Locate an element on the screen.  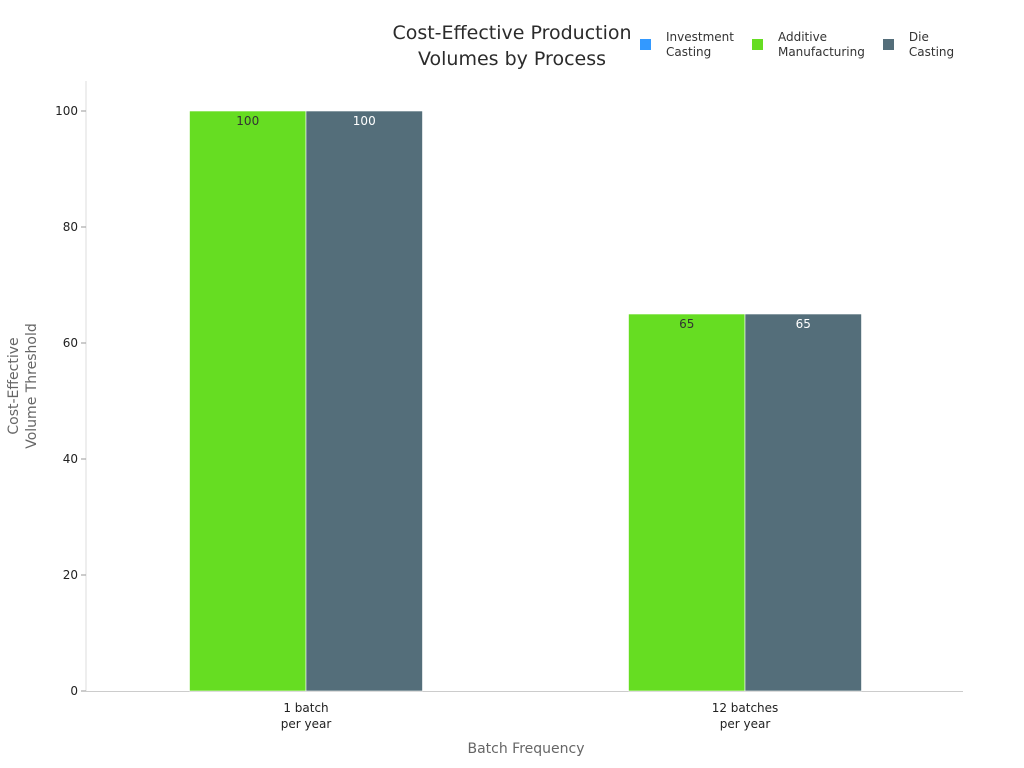
legend-label: Investment Casting is located at coordinates (700, 44).